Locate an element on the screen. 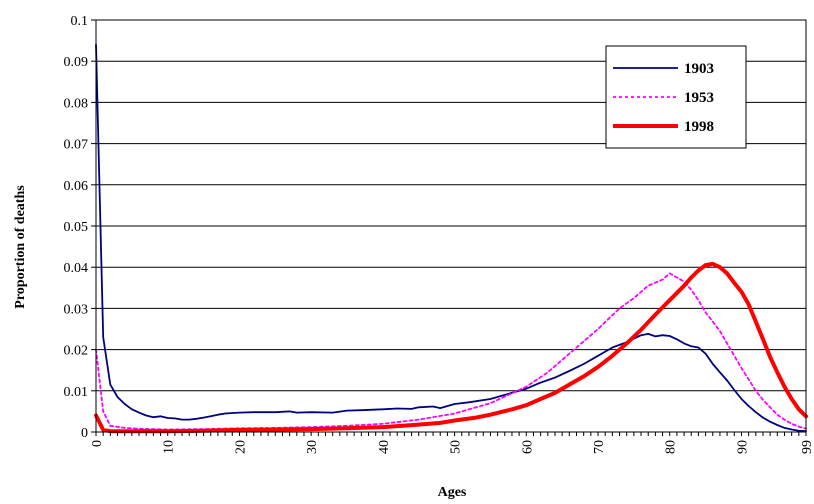 This screenshot has width=814, height=504. y-tick-label: 0.02 is located at coordinates (76, 351).